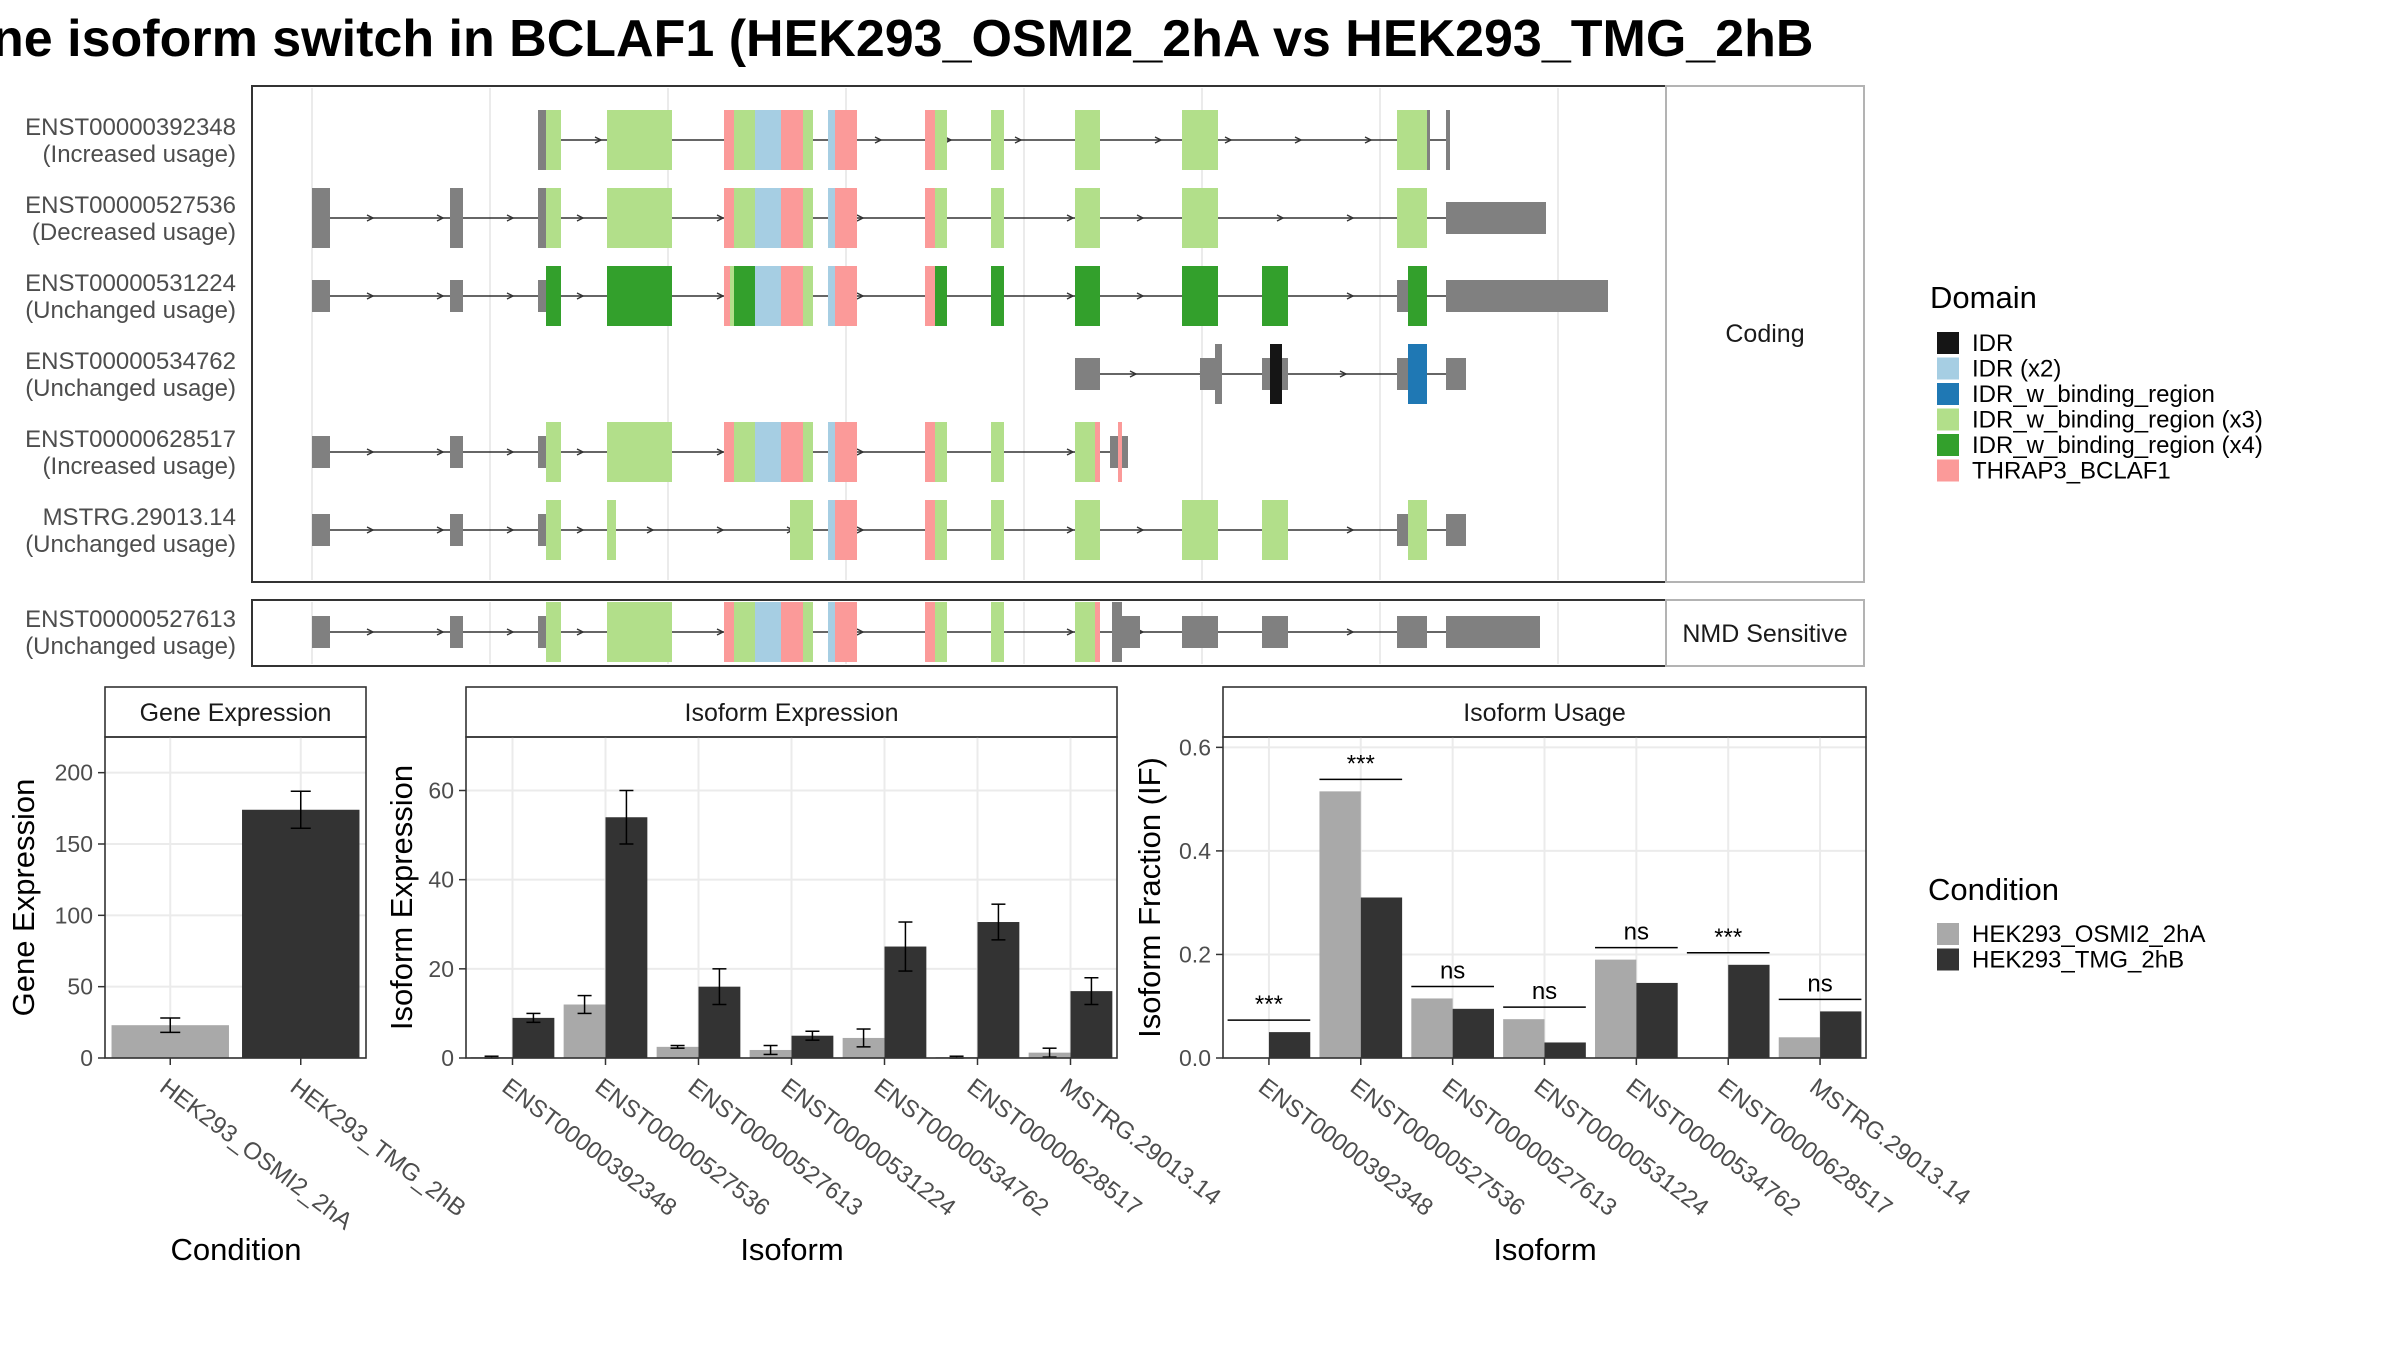 This screenshot has width=2400, height=1350. What do you see at coordinates (576, 452) in the screenshot?
I see `transcript-row: ENST00000628517(Increased usage)` at bounding box center [576, 452].